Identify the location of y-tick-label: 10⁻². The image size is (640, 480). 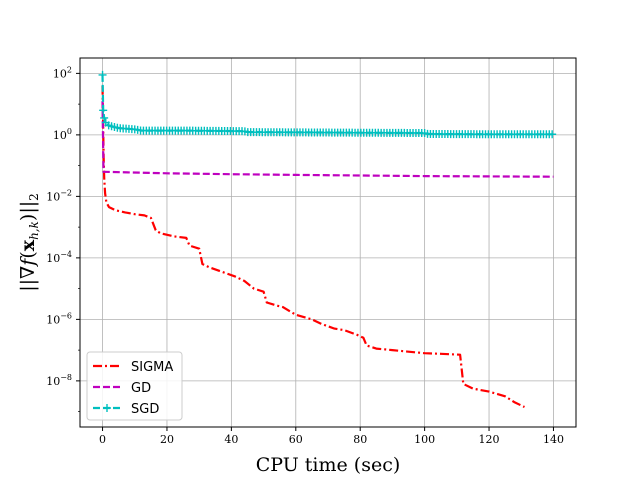
(59, 195).